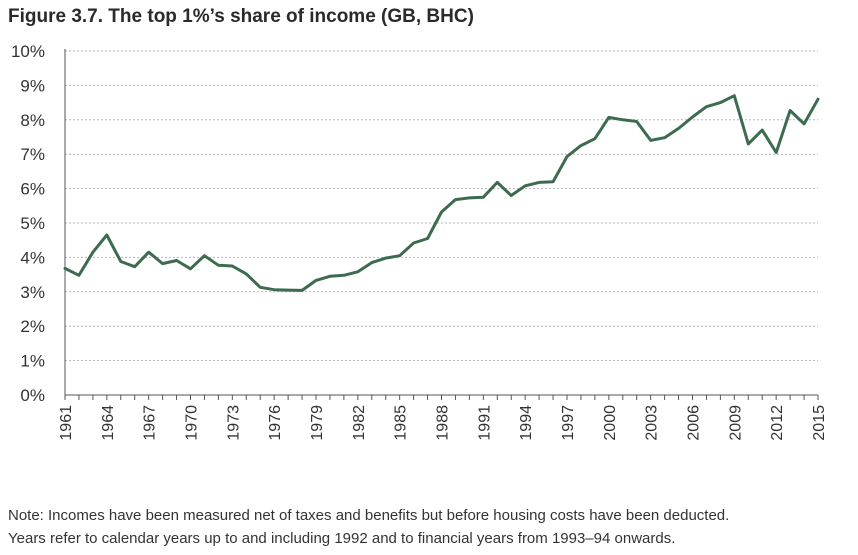 The image size is (858, 555). I want to click on y-tick-label: 5%, so click(32, 223).